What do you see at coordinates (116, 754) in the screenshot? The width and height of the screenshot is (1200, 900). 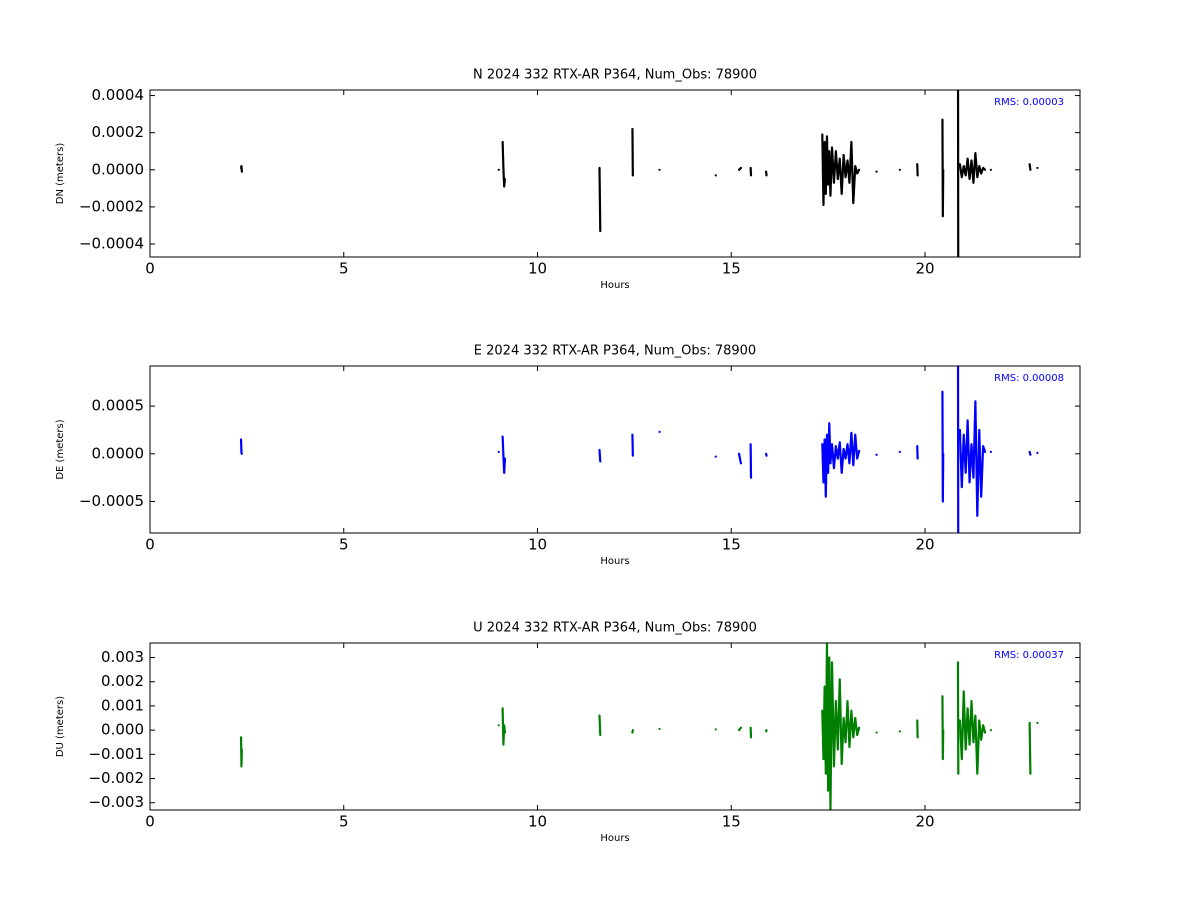 I see `y-tick-label: −0.001` at bounding box center [116, 754].